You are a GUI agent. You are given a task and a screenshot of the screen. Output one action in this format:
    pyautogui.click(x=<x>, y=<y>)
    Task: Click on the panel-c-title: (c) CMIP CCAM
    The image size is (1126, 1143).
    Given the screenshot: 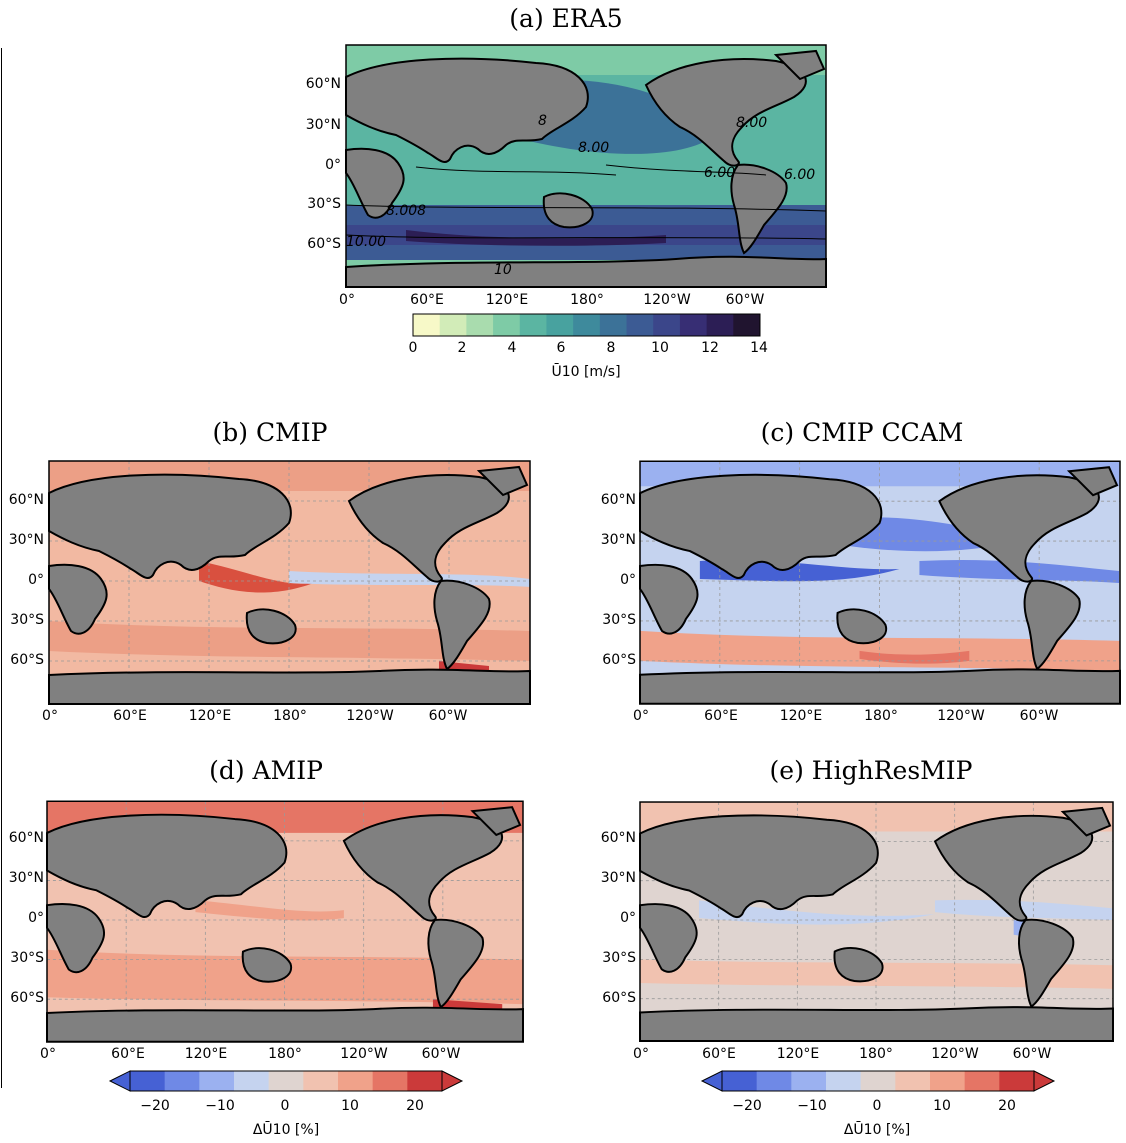 What is the action you would take?
    pyautogui.click(x=862, y=432)
    